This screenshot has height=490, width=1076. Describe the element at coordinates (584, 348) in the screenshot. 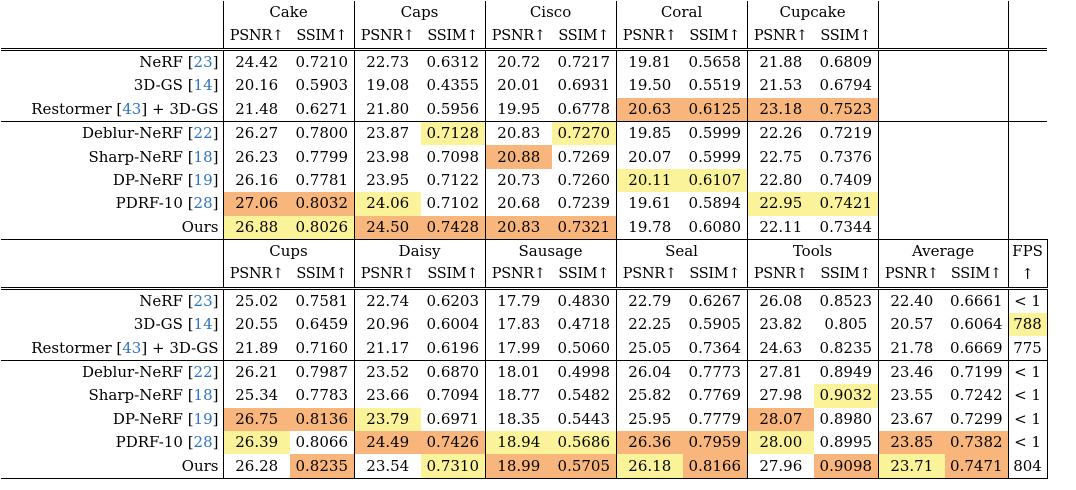

I see `ssim-value: 0.5060` at that location.